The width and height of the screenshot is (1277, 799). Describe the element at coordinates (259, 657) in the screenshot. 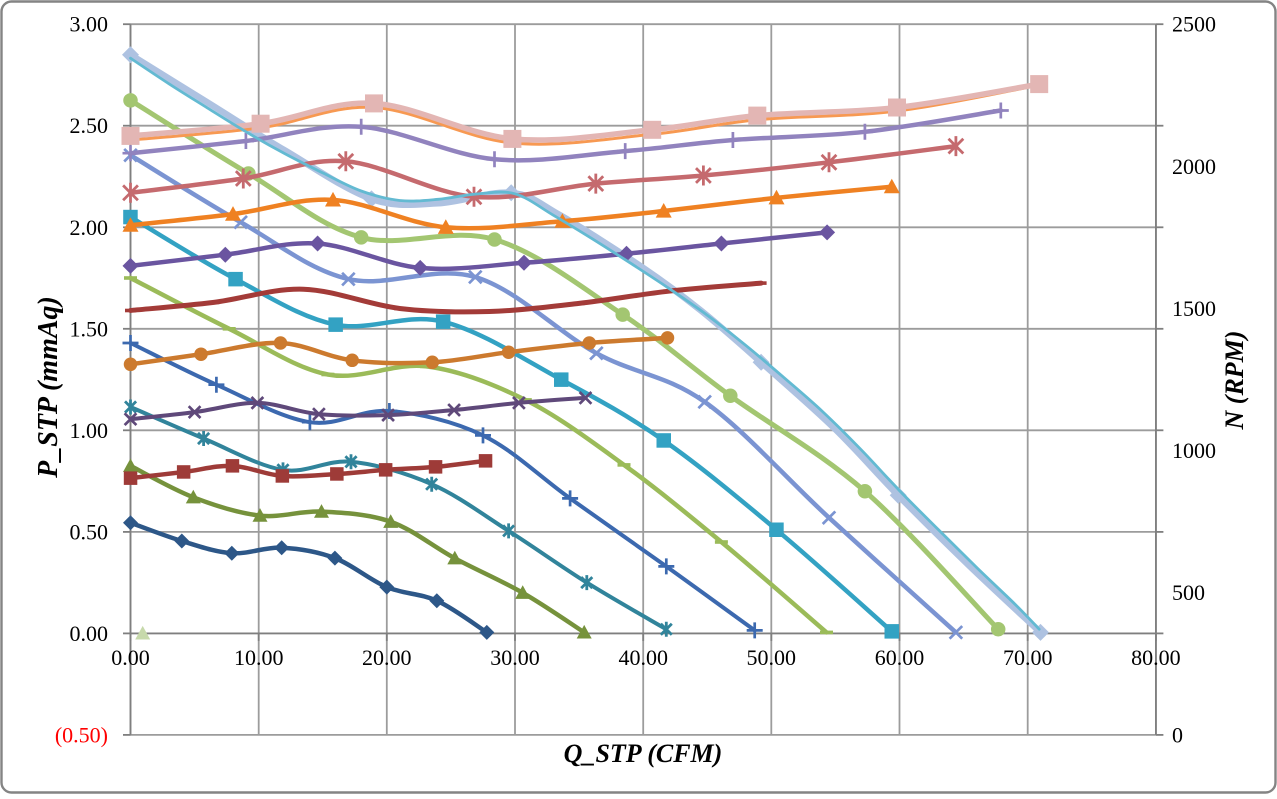

I see `svg-text: 10.00` at that location.